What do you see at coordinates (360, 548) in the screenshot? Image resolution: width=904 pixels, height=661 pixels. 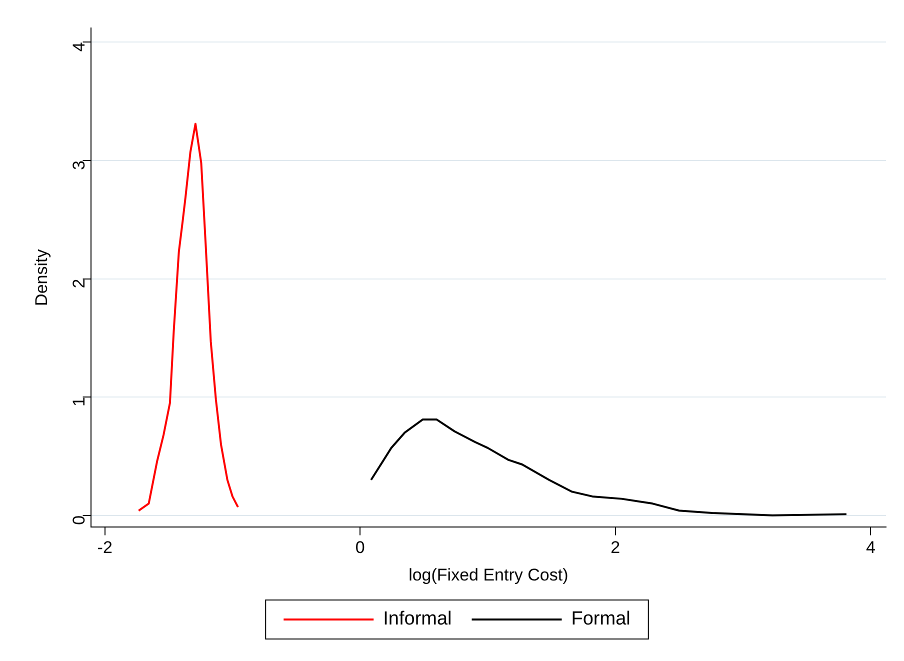 I see `x-tick-label: 0` at bounding box center [360, 548].